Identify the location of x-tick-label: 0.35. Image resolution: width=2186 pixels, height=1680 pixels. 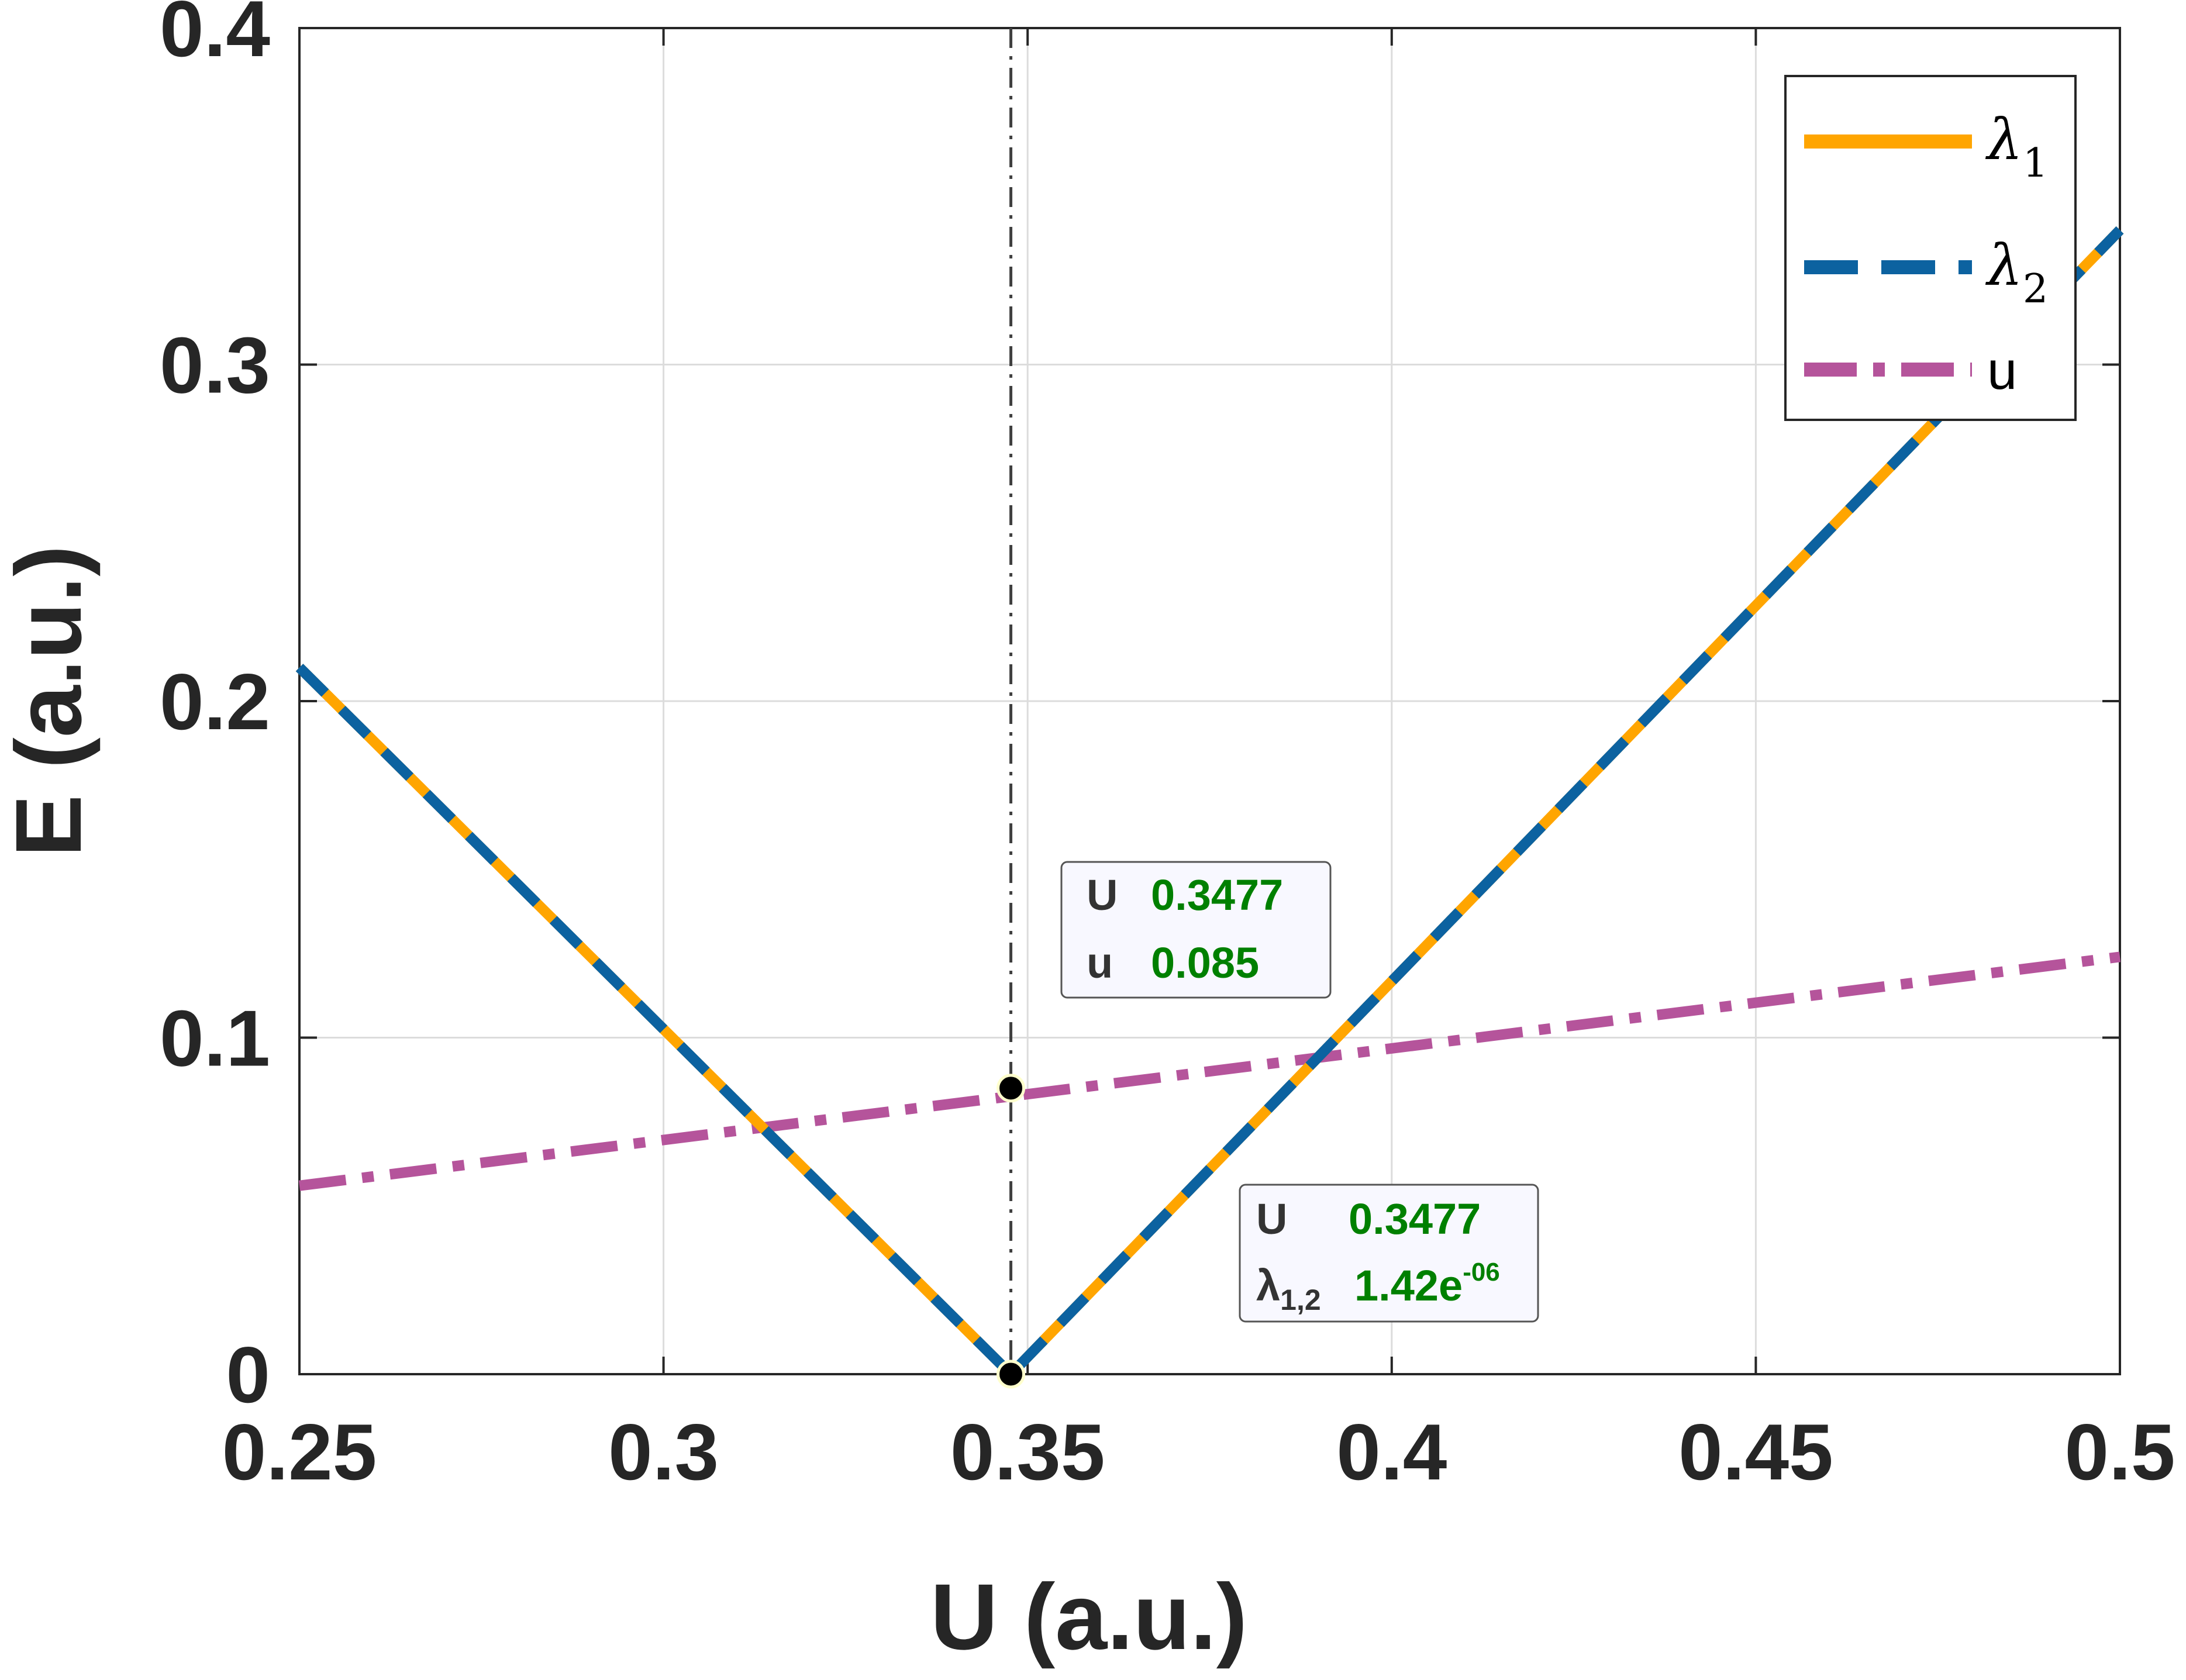
(1027, 1452).